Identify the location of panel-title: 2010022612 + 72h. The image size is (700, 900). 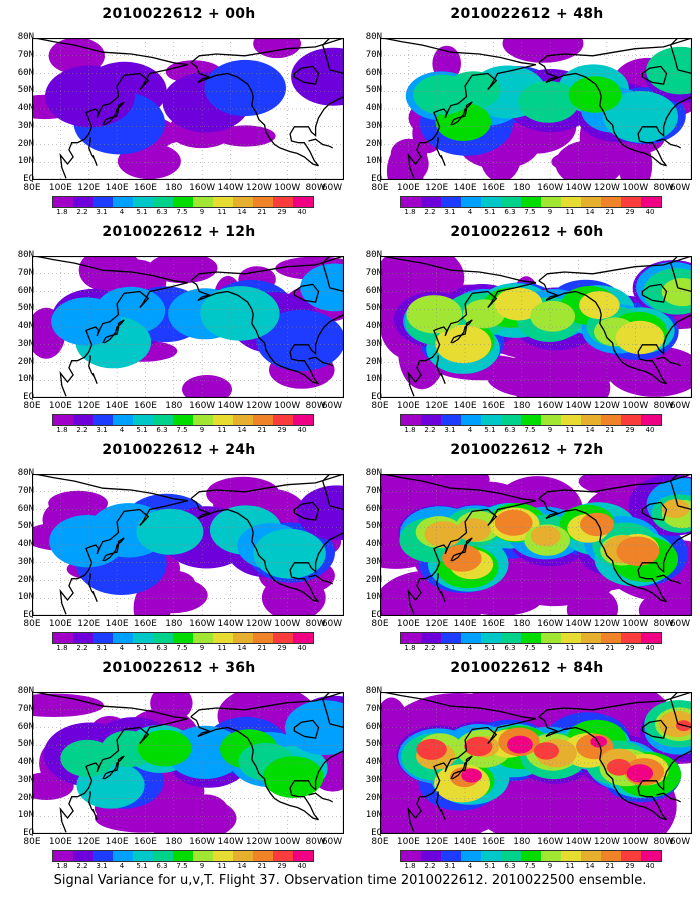
(527, 450).